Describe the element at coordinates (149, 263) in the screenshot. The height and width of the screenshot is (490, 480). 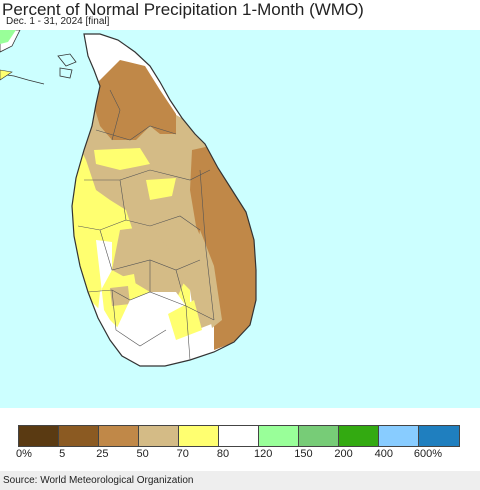
I see `region-central-tan` at that location.